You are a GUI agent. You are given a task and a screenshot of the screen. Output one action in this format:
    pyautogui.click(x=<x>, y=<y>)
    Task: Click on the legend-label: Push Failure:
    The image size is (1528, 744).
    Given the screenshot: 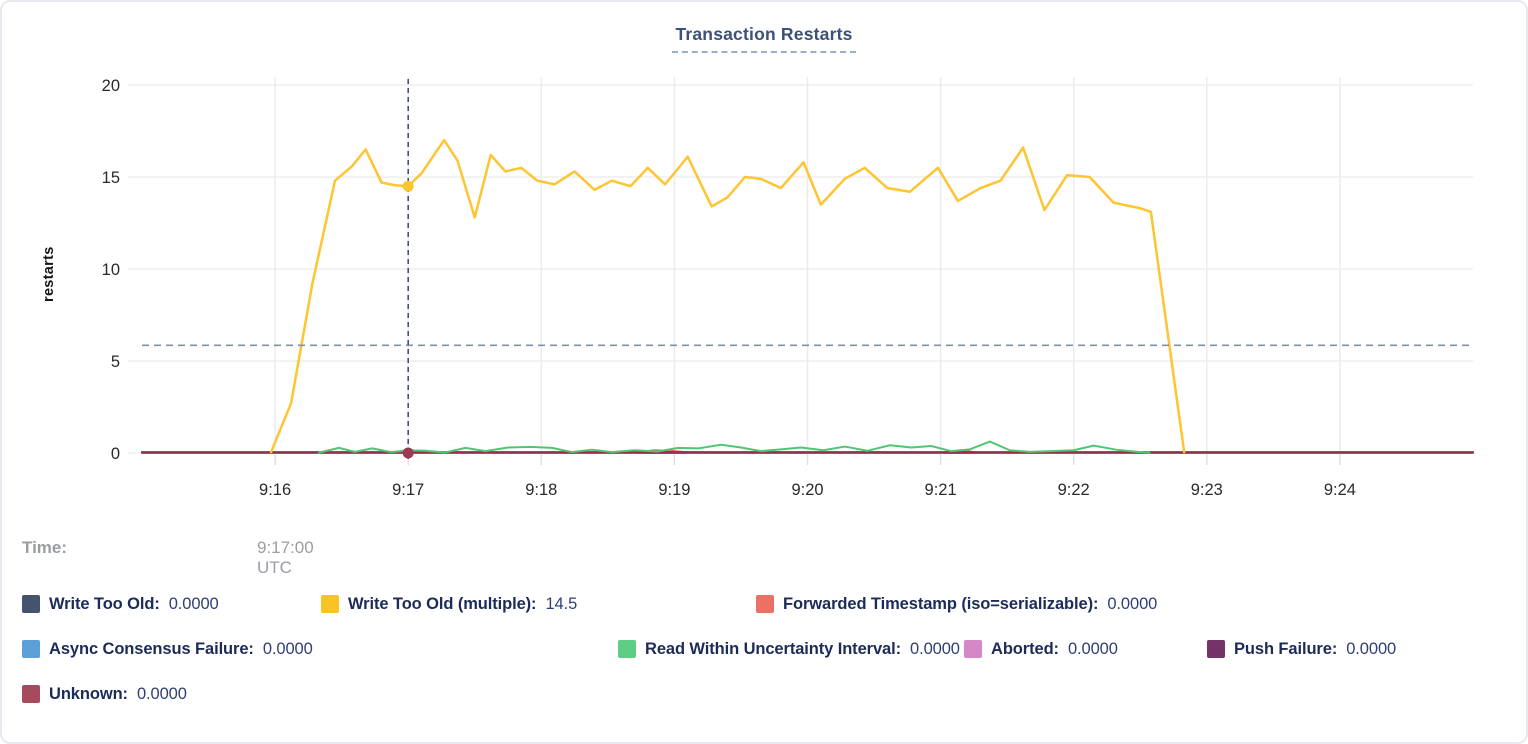 What is the action you would take?
    pyautogui.click(x=1286, y=648)
    